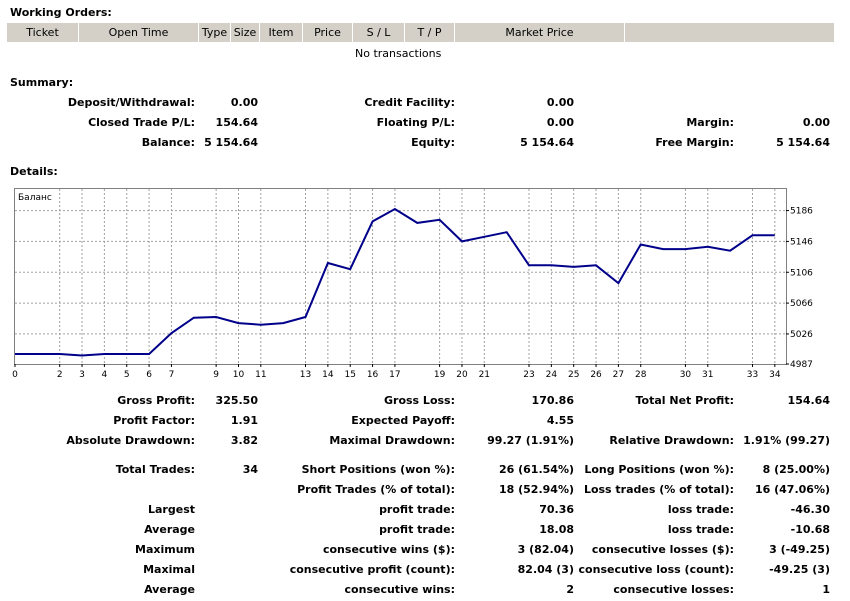 The width and height of the screenshot is (850, 601). What do you see at coordinates (42, 82) in the screenshot?
I see `summary-title: Summary:` at bounding box center [42, 82].